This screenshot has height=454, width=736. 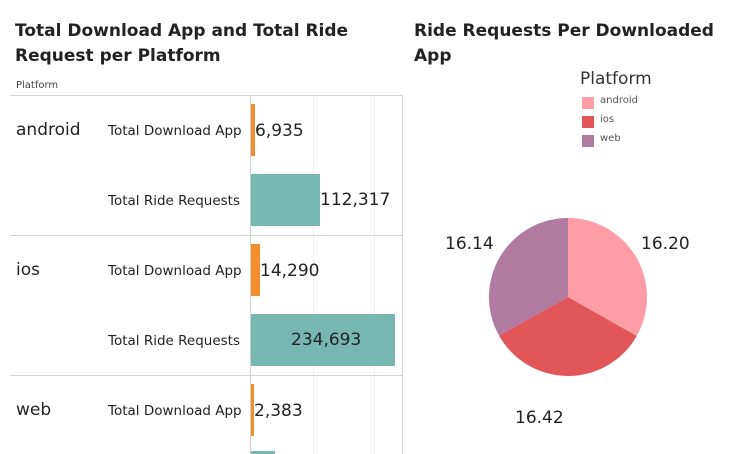 I want to click on pie-label-android: 16.20, so click(x=665, y=244).